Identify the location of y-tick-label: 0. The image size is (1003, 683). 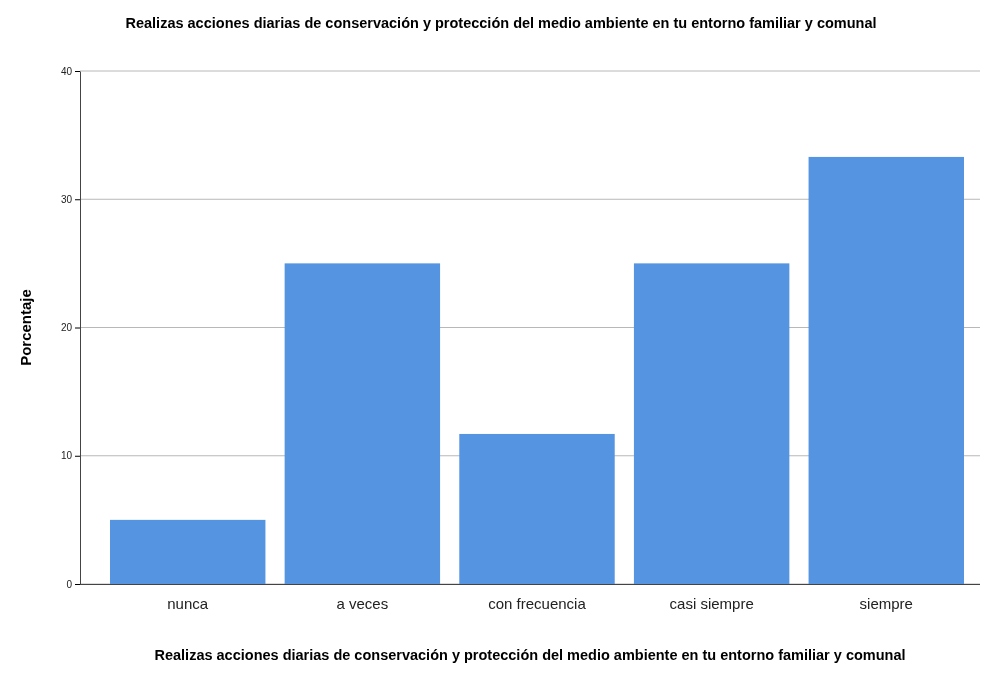
(69, 584).